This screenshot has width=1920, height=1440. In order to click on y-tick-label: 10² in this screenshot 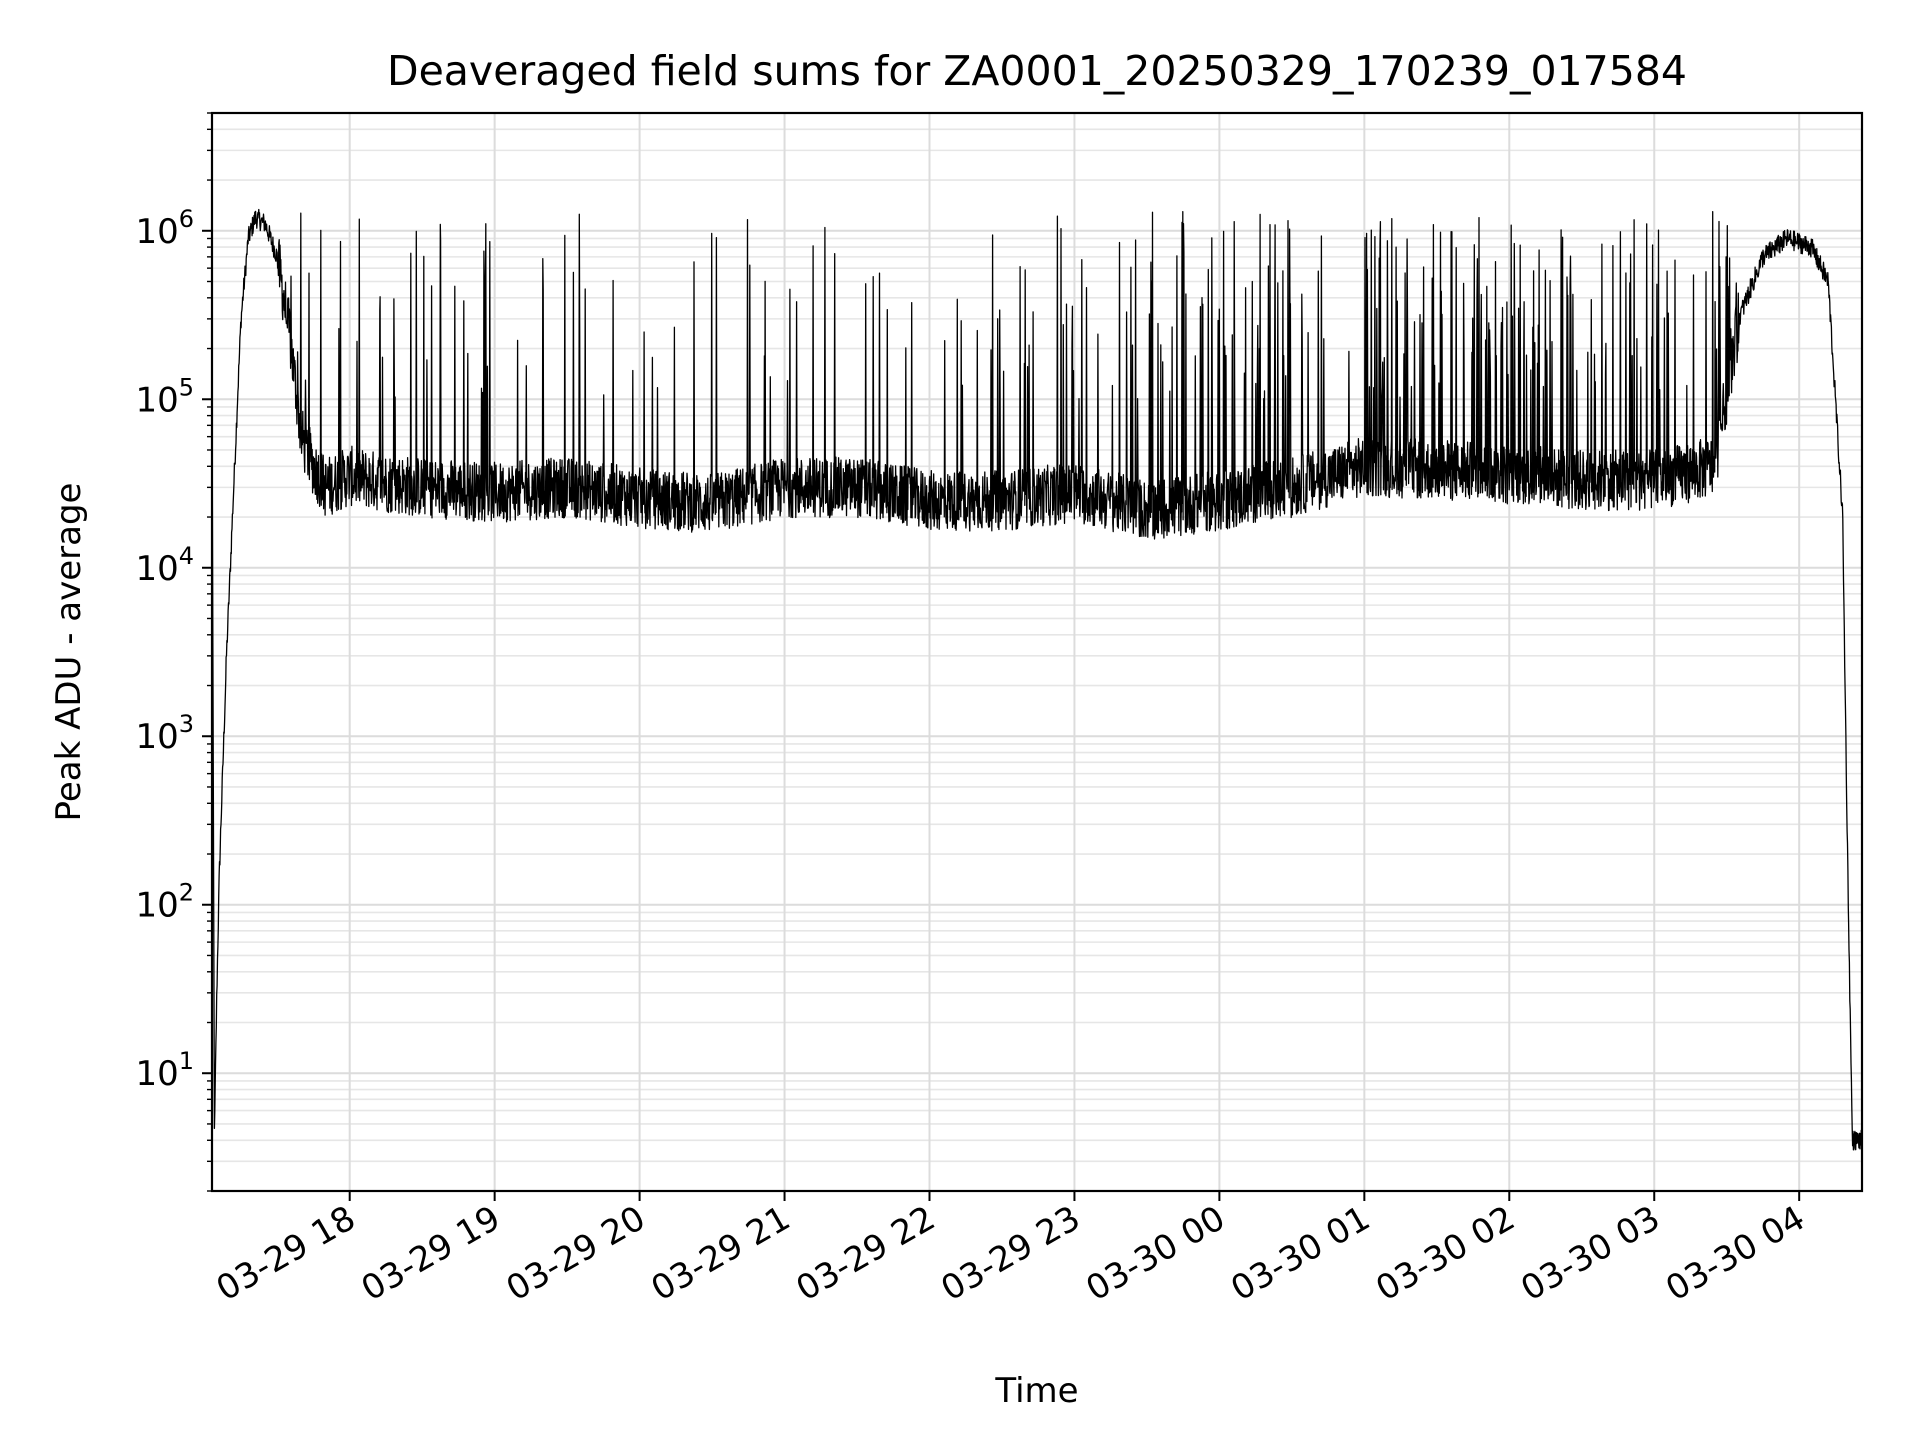, I will do `click(164, 902)`.